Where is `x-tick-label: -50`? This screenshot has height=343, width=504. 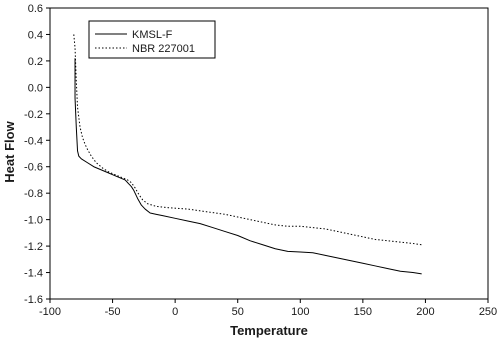 x-tick-label: -50 is located at coordinates (113, 312).